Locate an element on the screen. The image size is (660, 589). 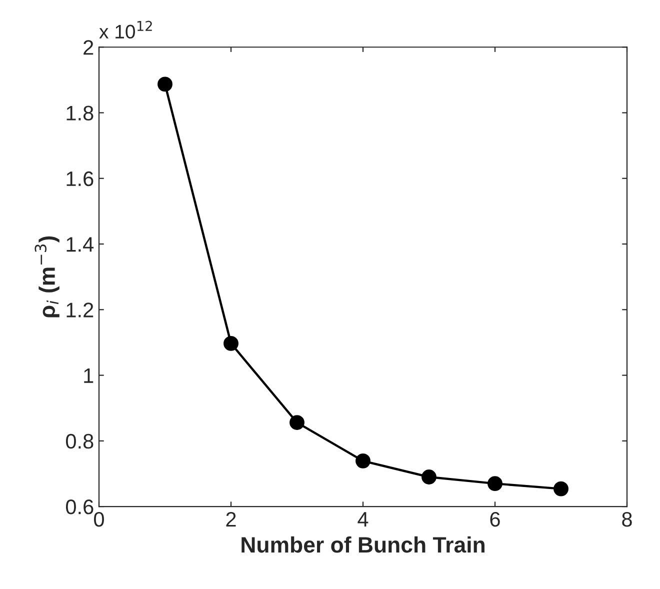
x-tick-label: 2 is located at coordinates (231, 519).